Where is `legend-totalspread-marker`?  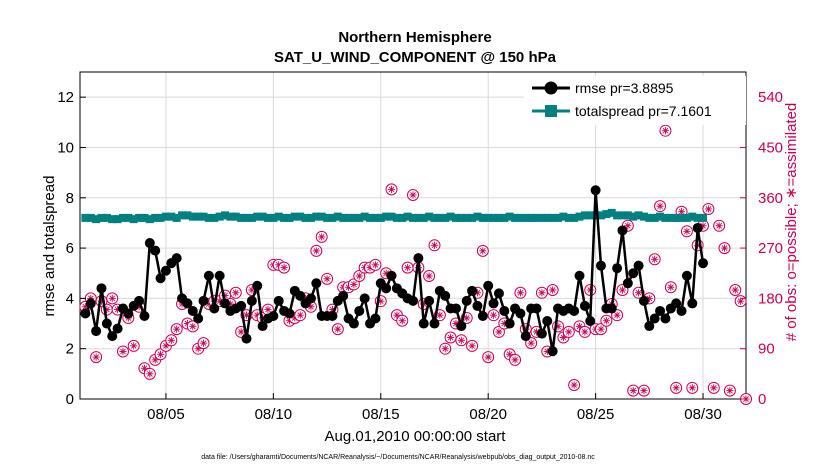 legend-totalspread-marker is located at coordinates (551, 111).